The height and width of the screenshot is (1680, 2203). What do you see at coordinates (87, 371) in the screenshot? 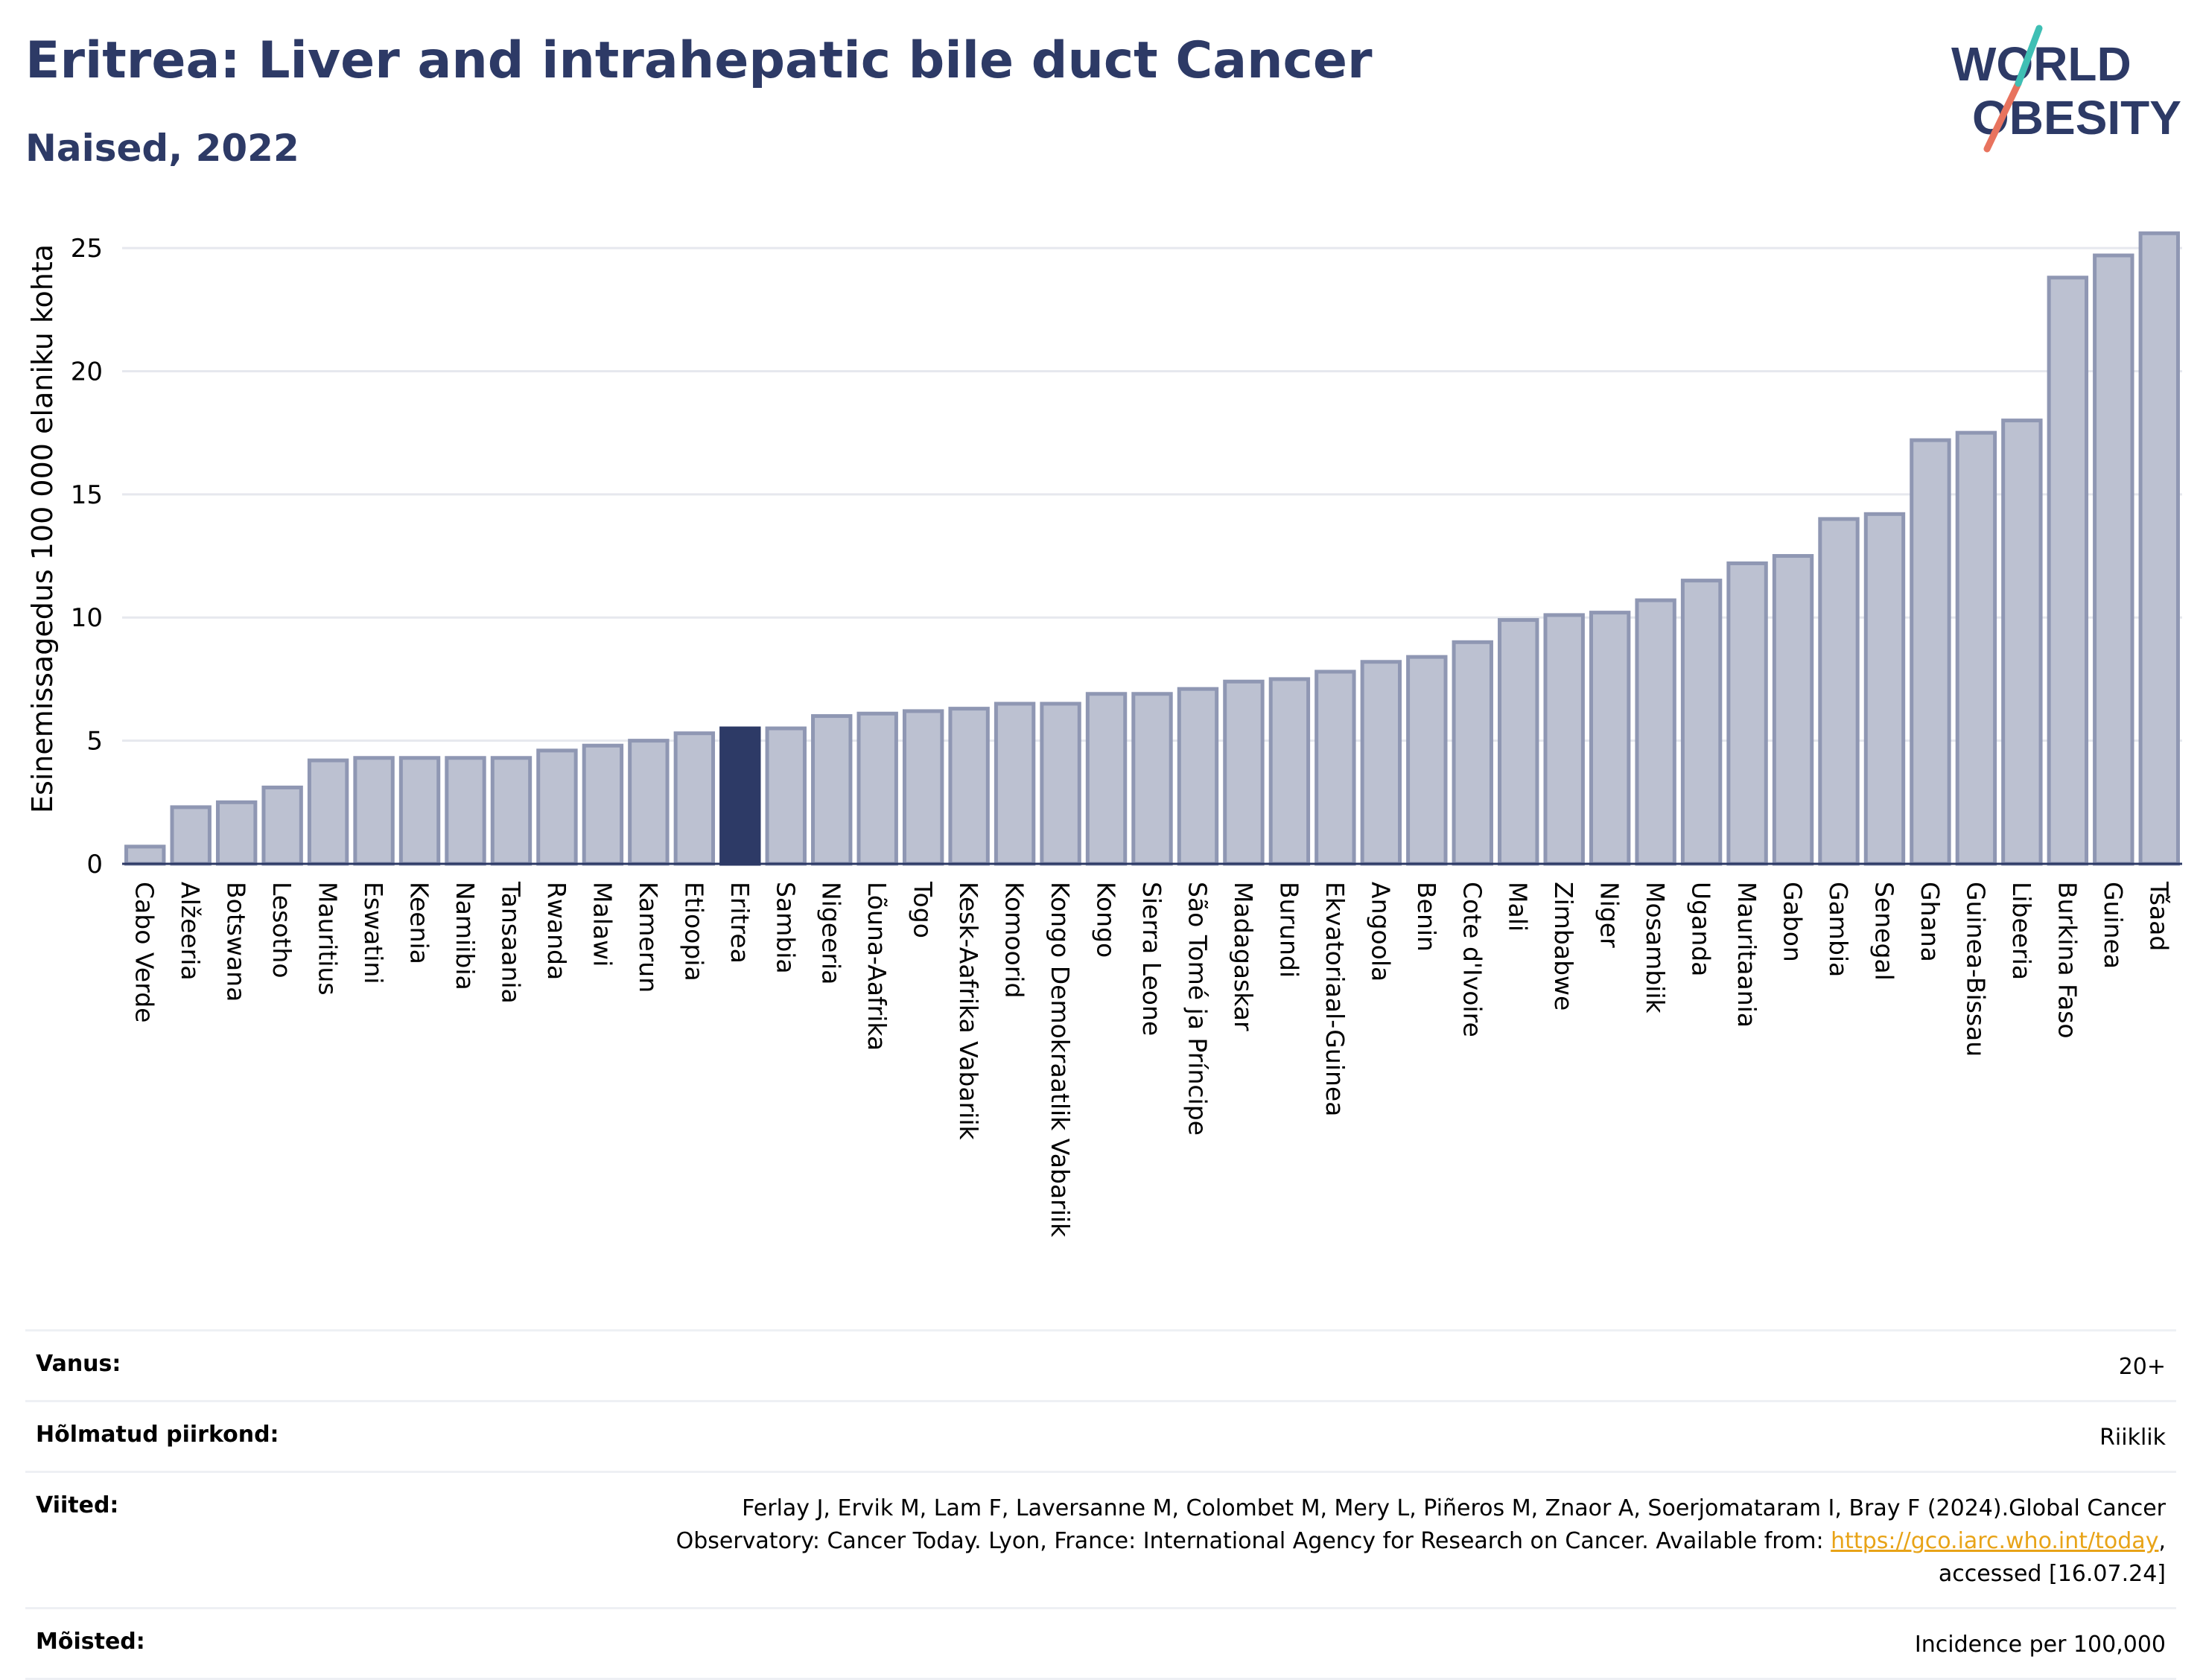
I see `y-tick-label: 20` at bounding box center [87, 371].